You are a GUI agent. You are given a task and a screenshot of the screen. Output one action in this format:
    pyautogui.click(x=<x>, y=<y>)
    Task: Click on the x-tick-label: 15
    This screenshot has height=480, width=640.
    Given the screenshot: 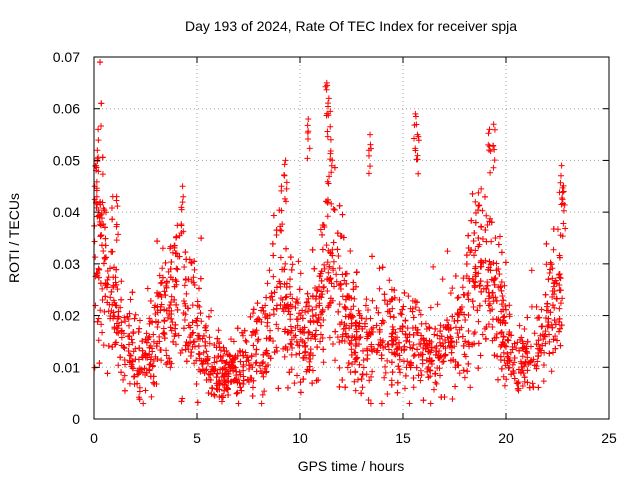 What is the action you would take?
    pyautogui.click(x=403, y=438)
    